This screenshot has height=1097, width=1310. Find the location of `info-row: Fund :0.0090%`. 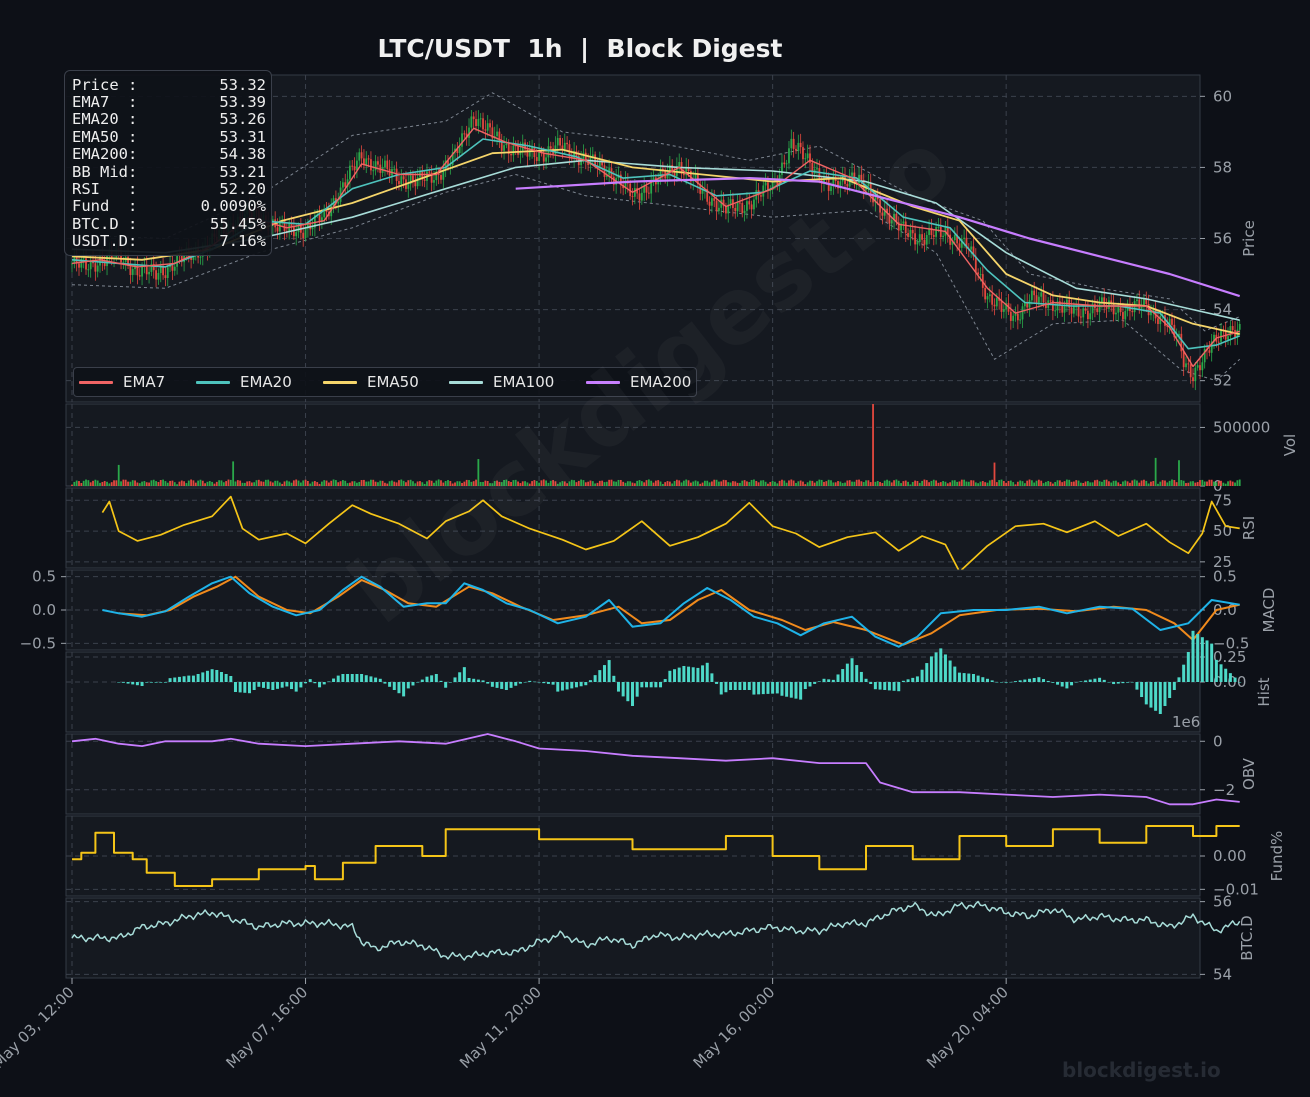

info-row: Fund :0.0090% is located at coordinates (169, 206).